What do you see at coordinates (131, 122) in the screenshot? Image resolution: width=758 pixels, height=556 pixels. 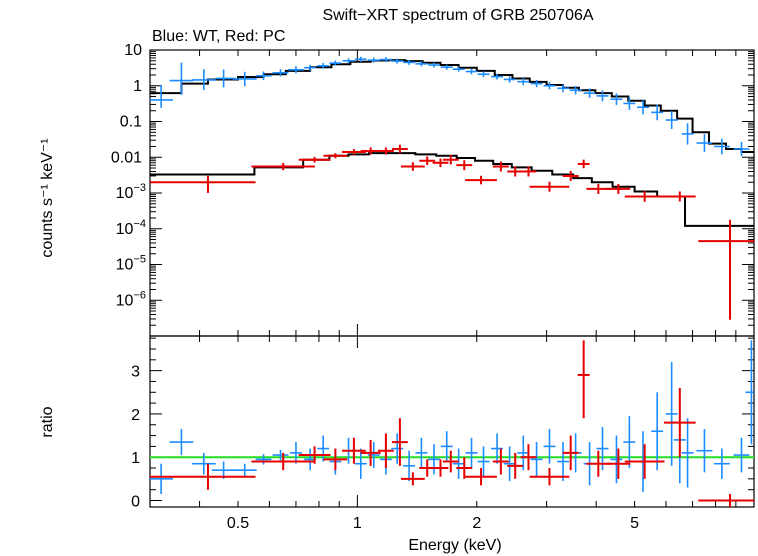 I see `y-tick-label: 0.1` at bounding box center [131, 122].